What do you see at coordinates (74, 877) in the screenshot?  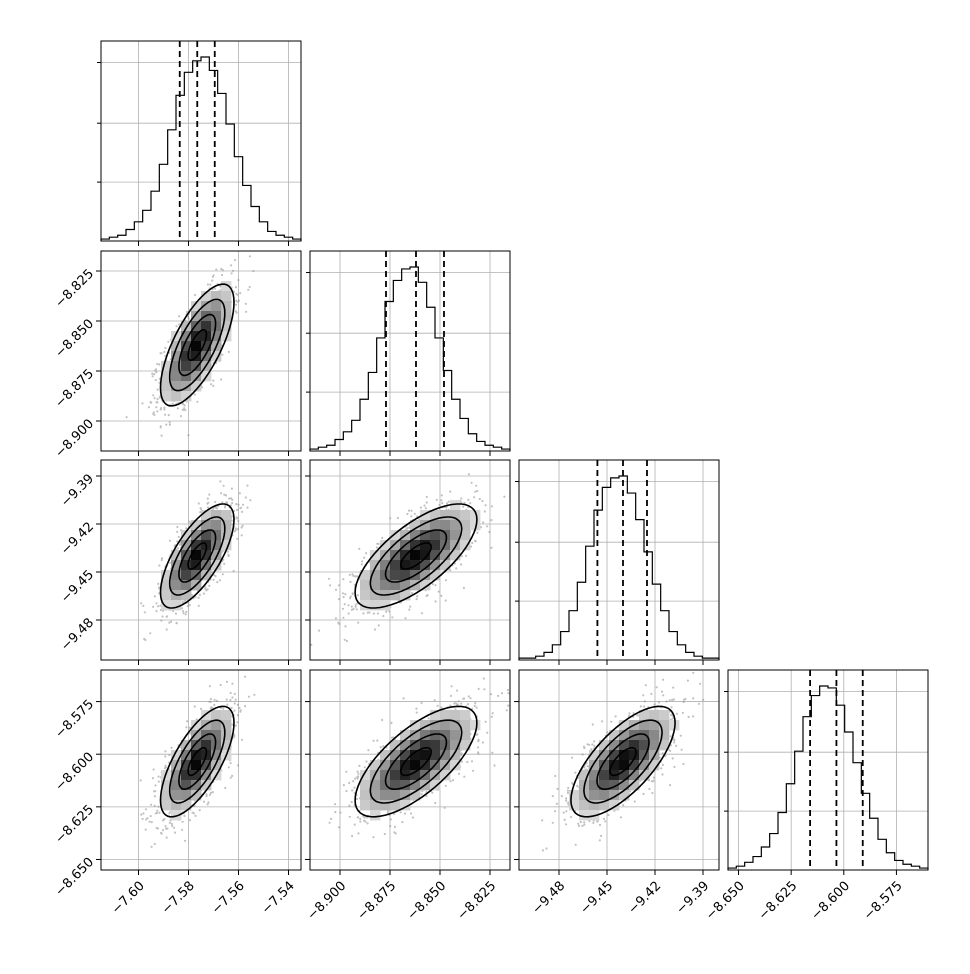 I see `y-tick-label: −8.650` at bounding box center [74, 877].